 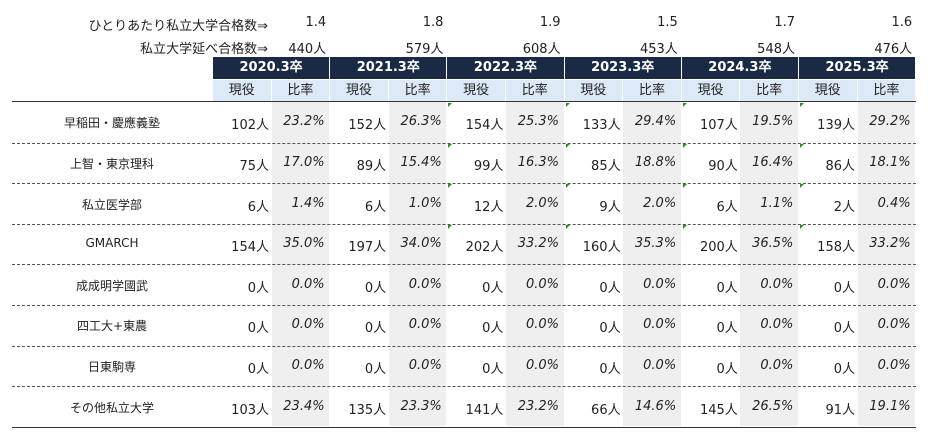 I want to click on count-cell: 160人, so click(x=601, y=248).